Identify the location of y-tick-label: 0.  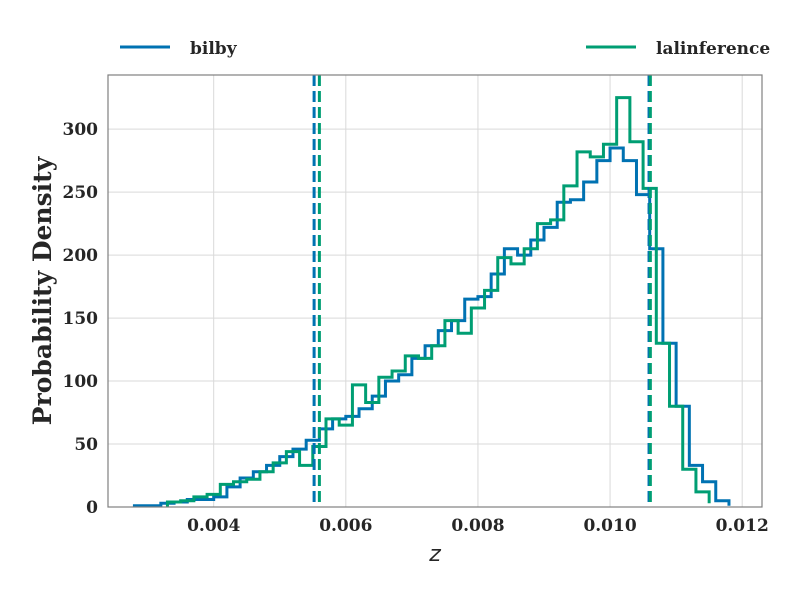
(92, 508).